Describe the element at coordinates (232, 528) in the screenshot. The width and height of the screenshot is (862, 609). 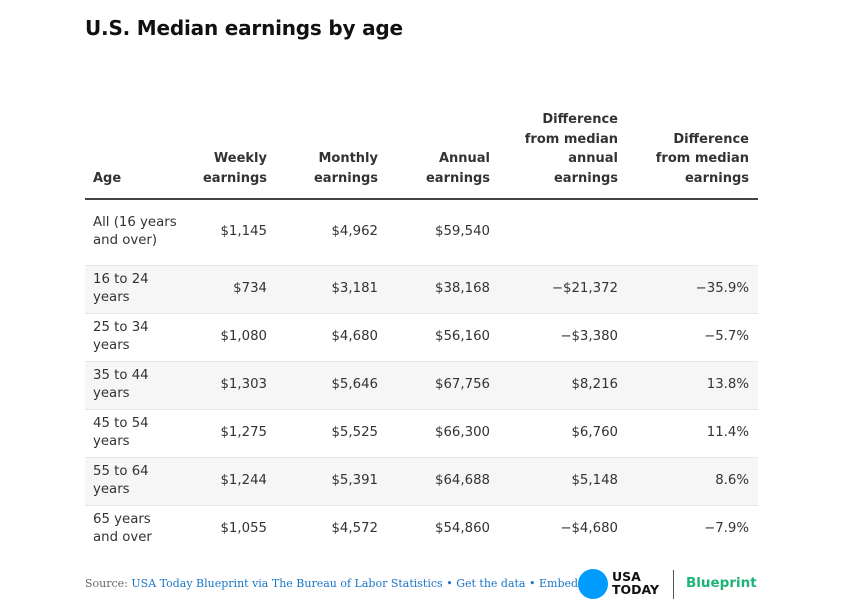
I see `cell-weekly: $1,055` at that location.